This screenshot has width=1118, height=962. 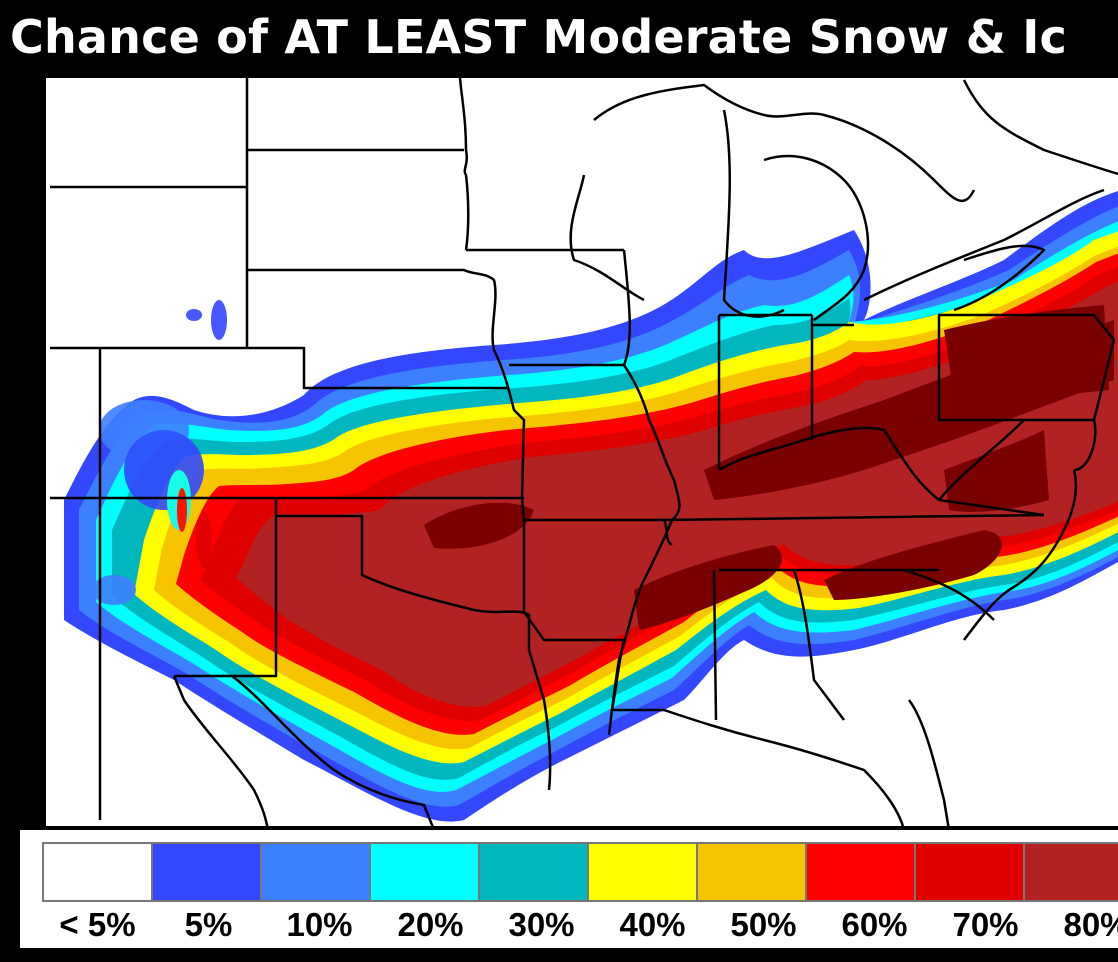 I want to click on legend-labels: < 5% 5% 10% 20% 30% 40% 50% 60% 70% 80%, so click(x=580, y=925).